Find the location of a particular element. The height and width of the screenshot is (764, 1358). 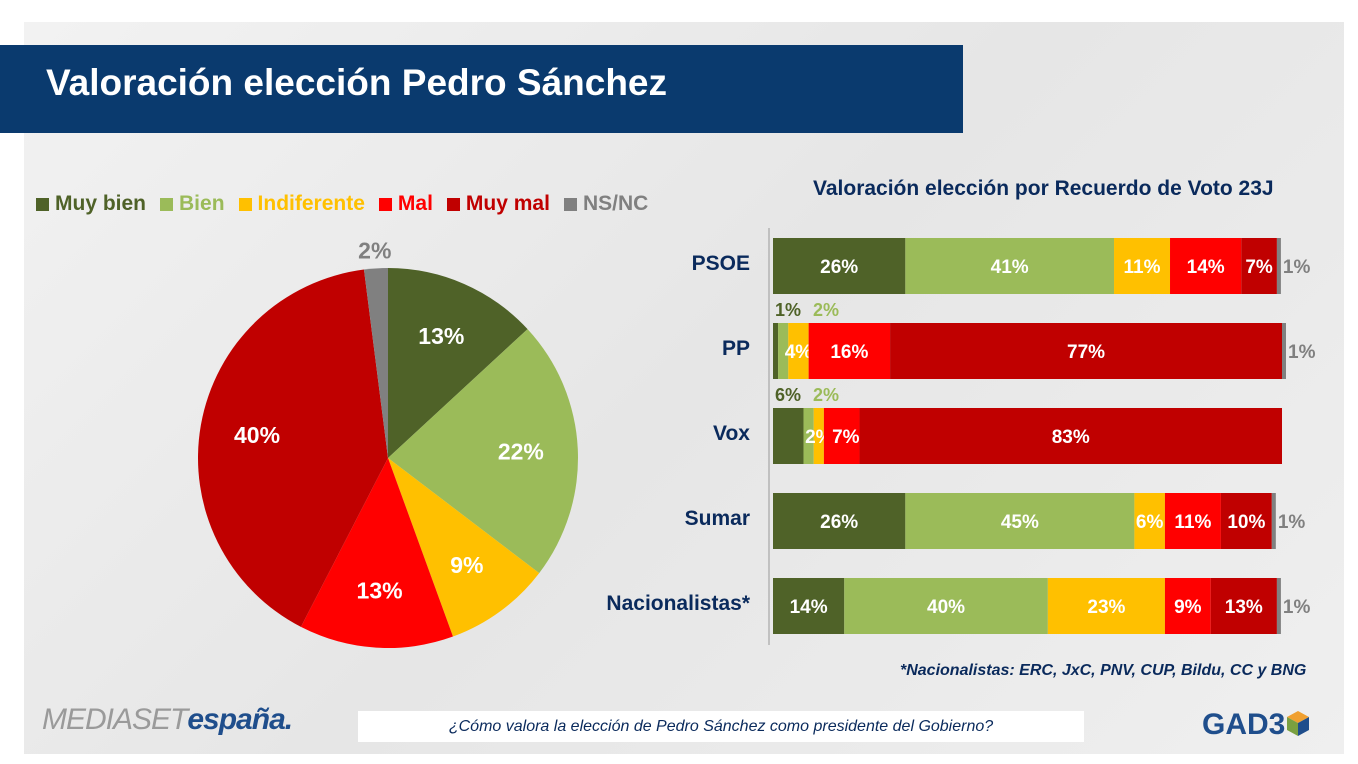

legend-item: Muy bien is located at coordinates (91, 204).